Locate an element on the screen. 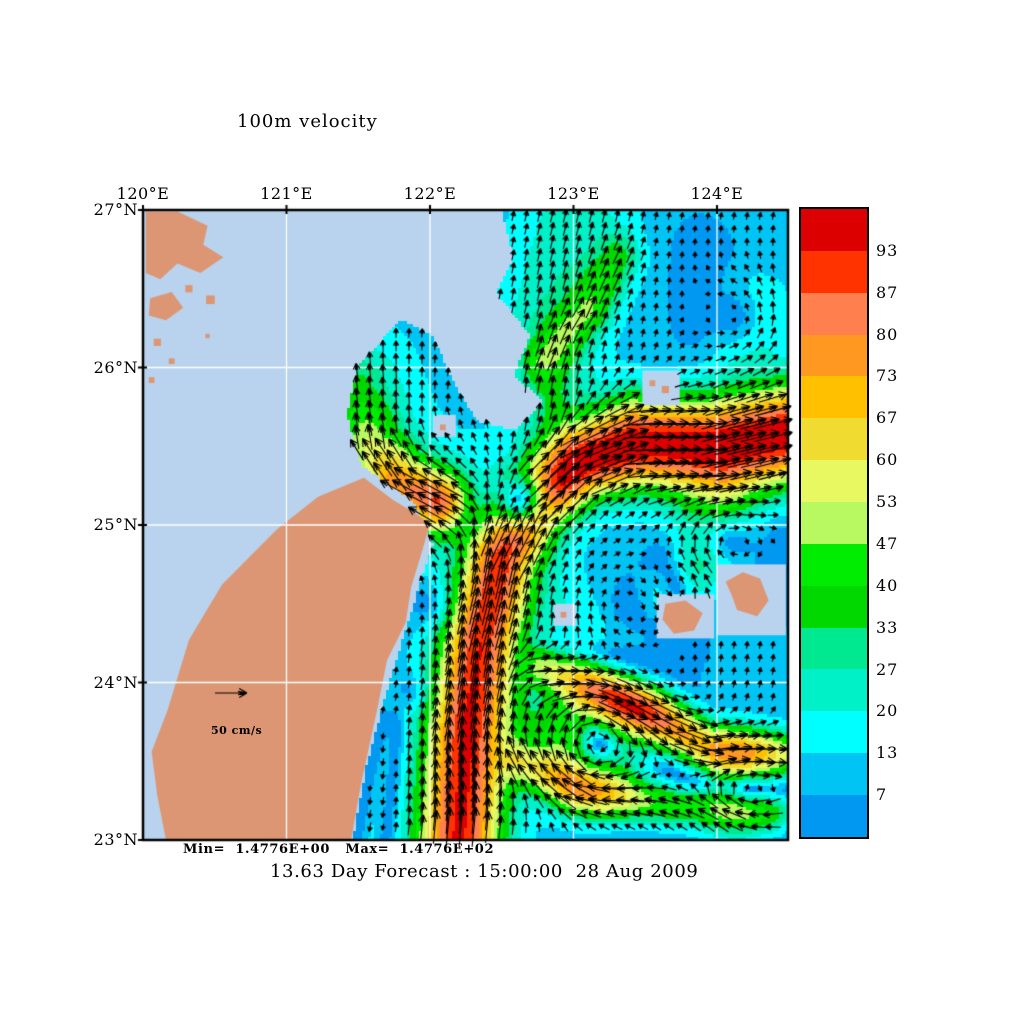  x-axis-tick-label: 122°E is located at coordinates (430, 193).